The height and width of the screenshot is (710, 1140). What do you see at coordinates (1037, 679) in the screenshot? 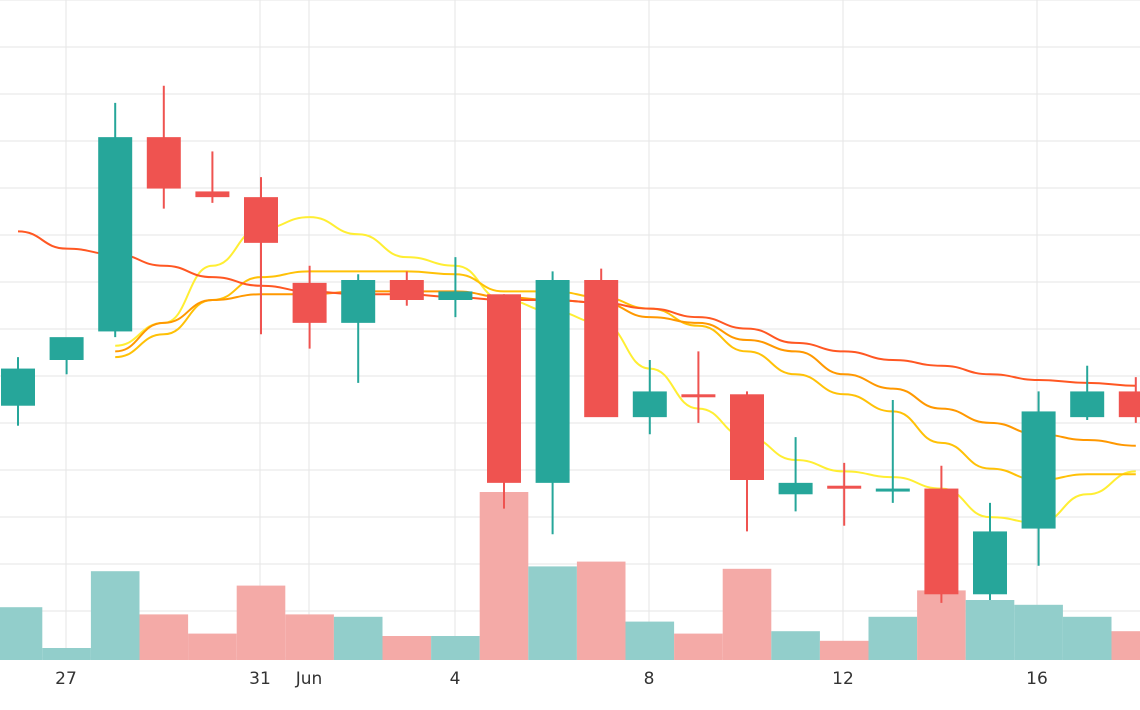
I see `x-tick-label: 16` at bounding box center [1037, 679].